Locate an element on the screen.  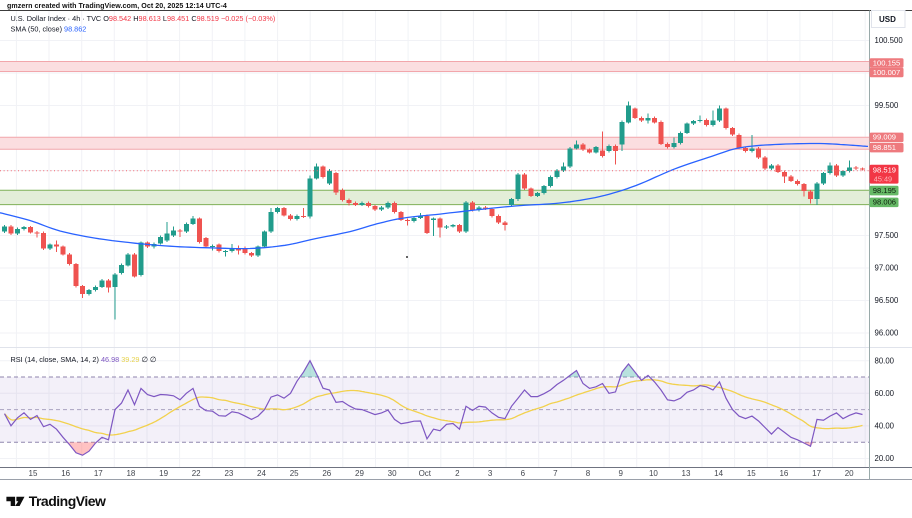
svg-text: 45:49 is located at coordinates (883, 178).